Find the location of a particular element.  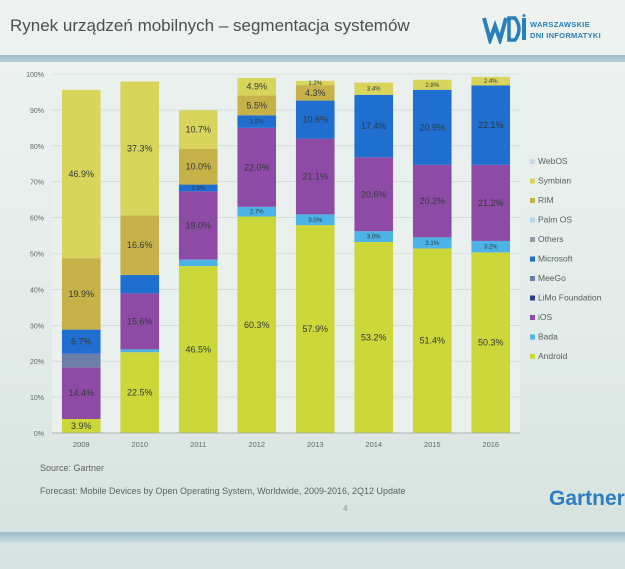

data-label: 4.3% is located at coordinates (315, 93).